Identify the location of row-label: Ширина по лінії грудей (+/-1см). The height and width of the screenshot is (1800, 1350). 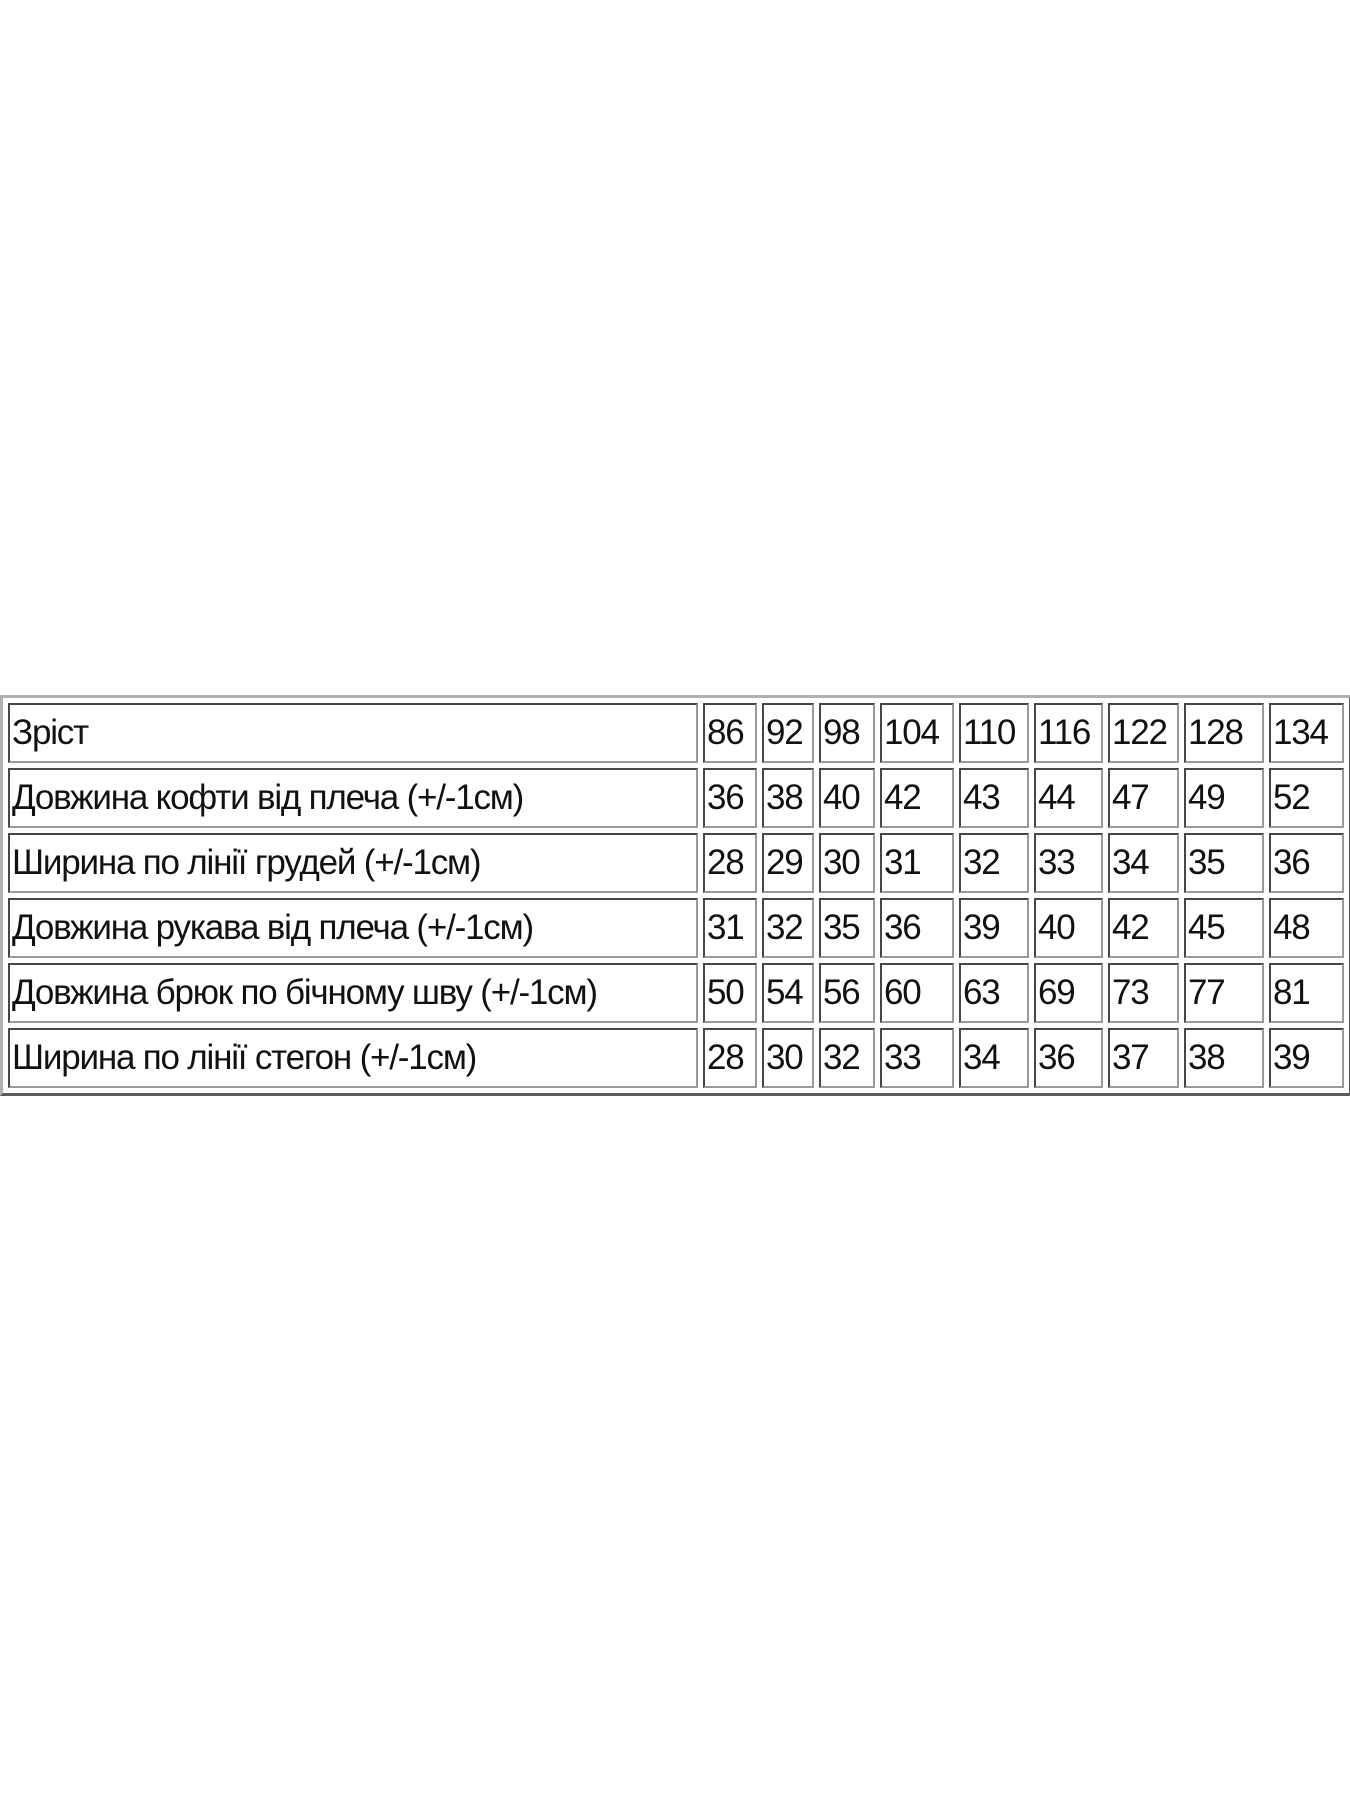
(353, 863).